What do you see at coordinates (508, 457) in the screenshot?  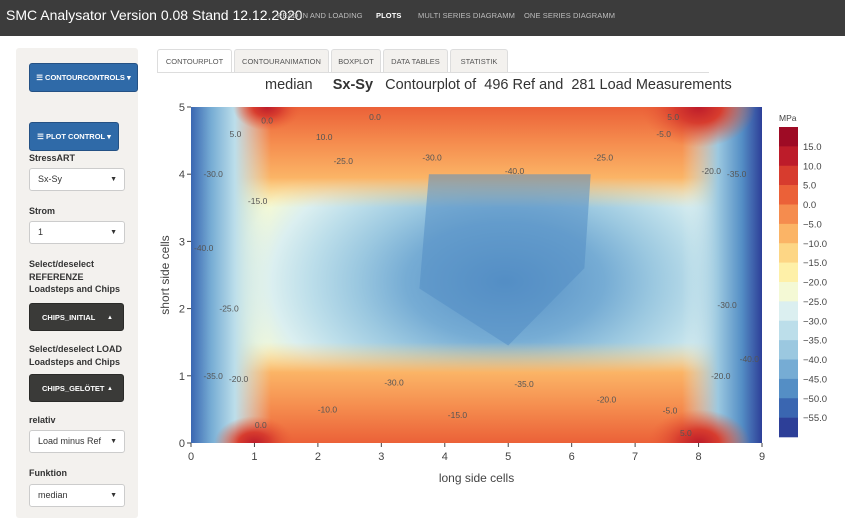 I see `x-tick-label: 5` at bounding box center [508, 457].